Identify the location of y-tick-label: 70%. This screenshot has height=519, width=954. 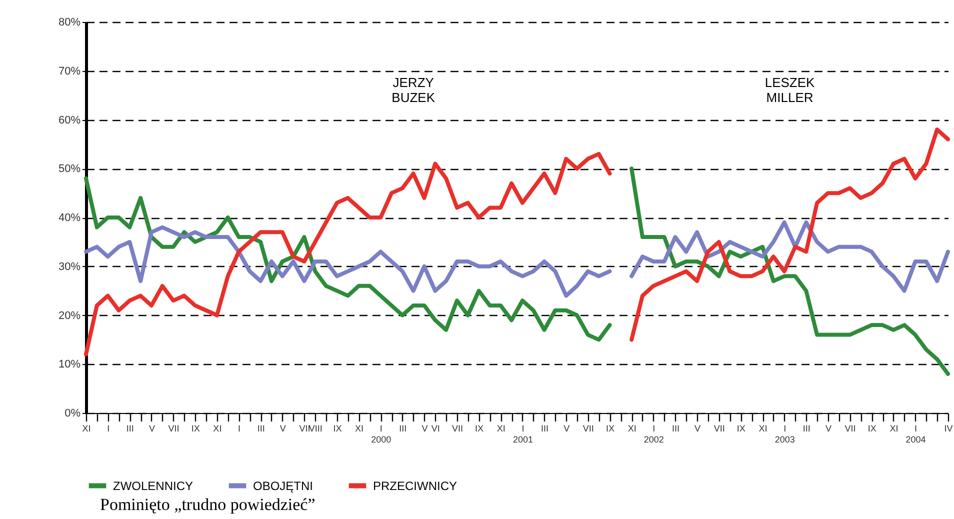
(69, 71).